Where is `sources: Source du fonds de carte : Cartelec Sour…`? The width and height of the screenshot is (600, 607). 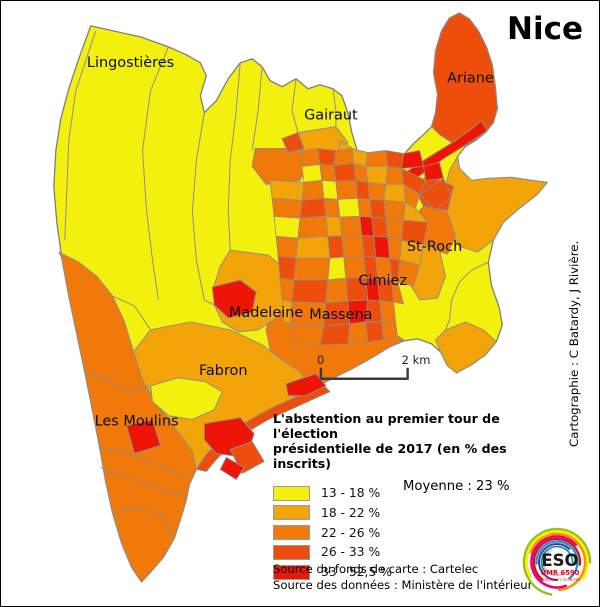
sources: Source du fonds de carte : Cartelec Sour… is located at coordinates (402, 577).